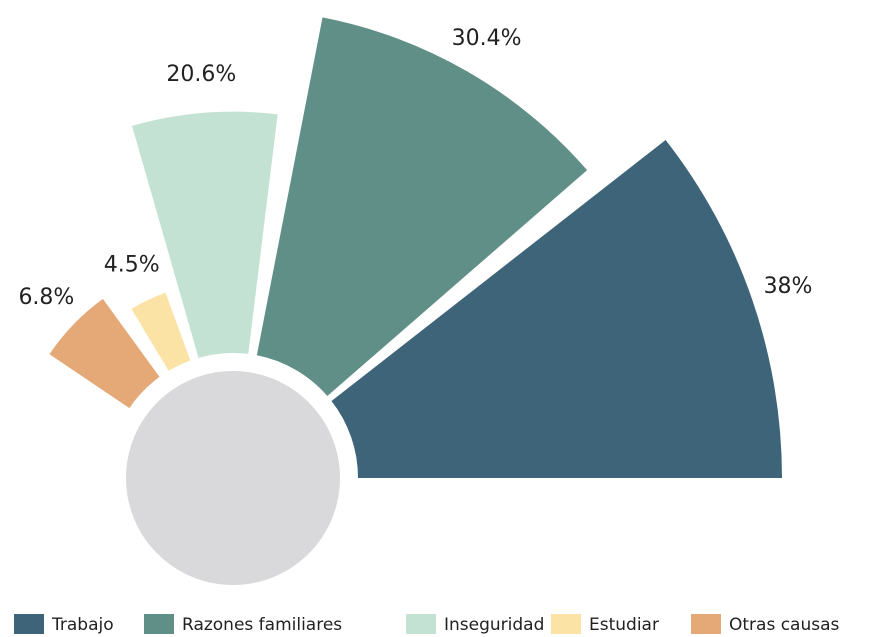  Describe the element at coordinates (784, 625) in the screenshot. I see `legend-label: Otras causas` at that location.